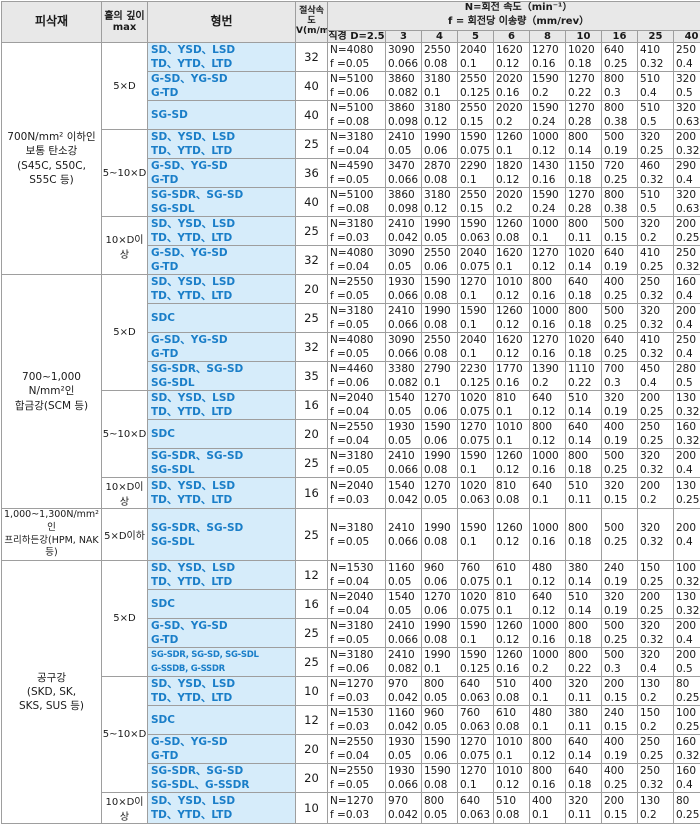 The width and height of the screenshot is (700, 824). Describe the element at coordinates (476, 801) in the screenshot. I see `rpm-value: 640` at that location.